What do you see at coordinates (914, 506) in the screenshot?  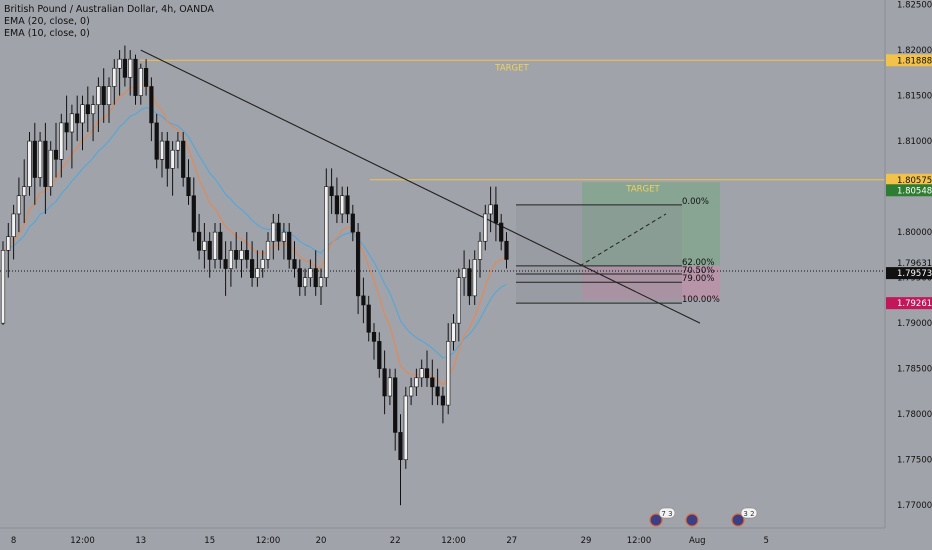 I see `price-tick-label: 1.77000` at bounding box center [914, 506].